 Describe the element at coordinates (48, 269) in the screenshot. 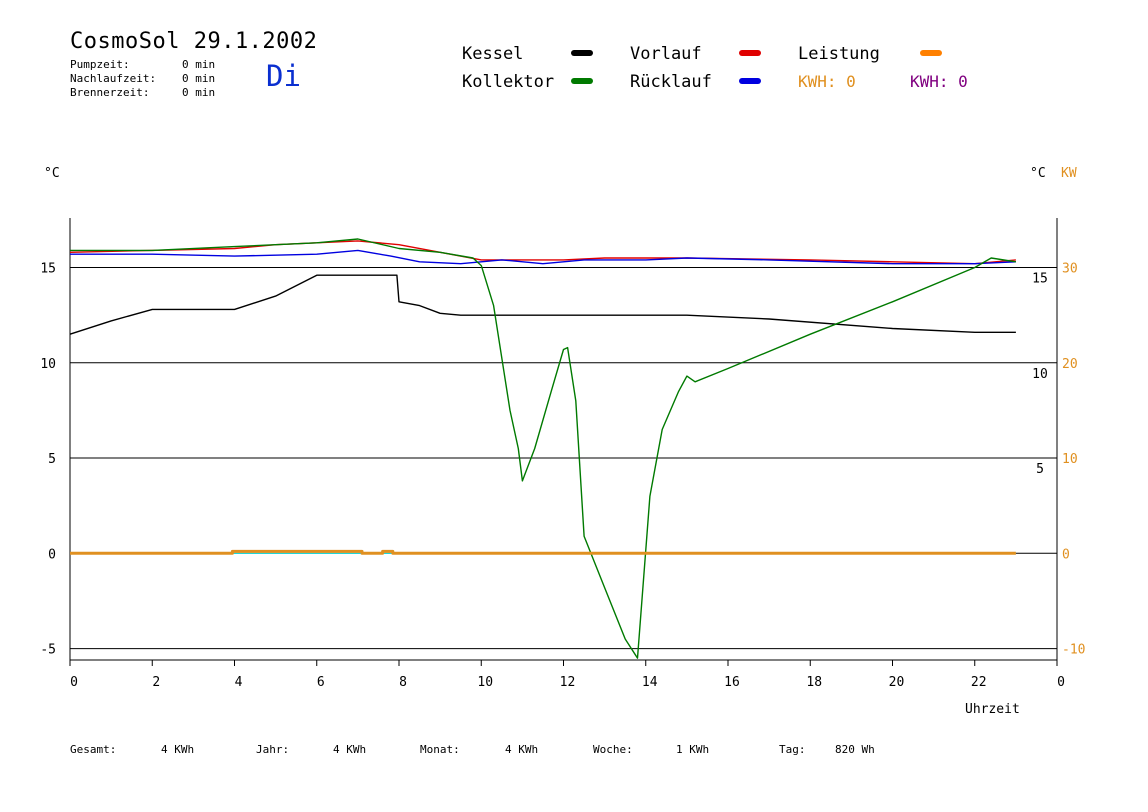

I see `y-left-tick-label: 15` at that location.